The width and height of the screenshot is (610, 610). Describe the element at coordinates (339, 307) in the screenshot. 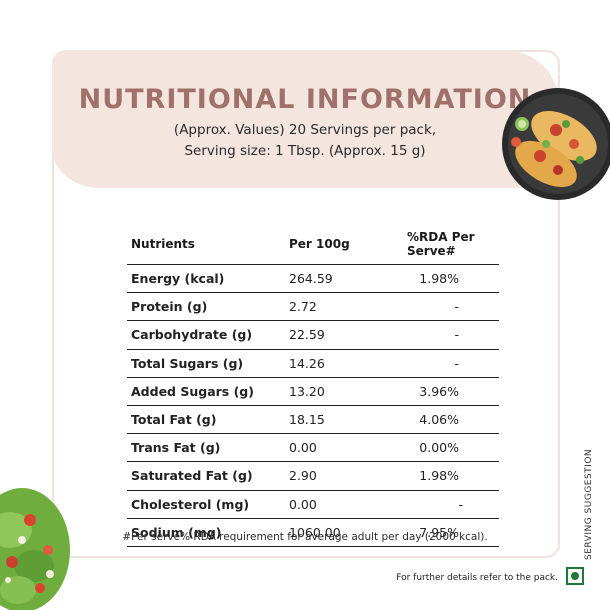

I see `per-100g-value: 2.72` at that location.